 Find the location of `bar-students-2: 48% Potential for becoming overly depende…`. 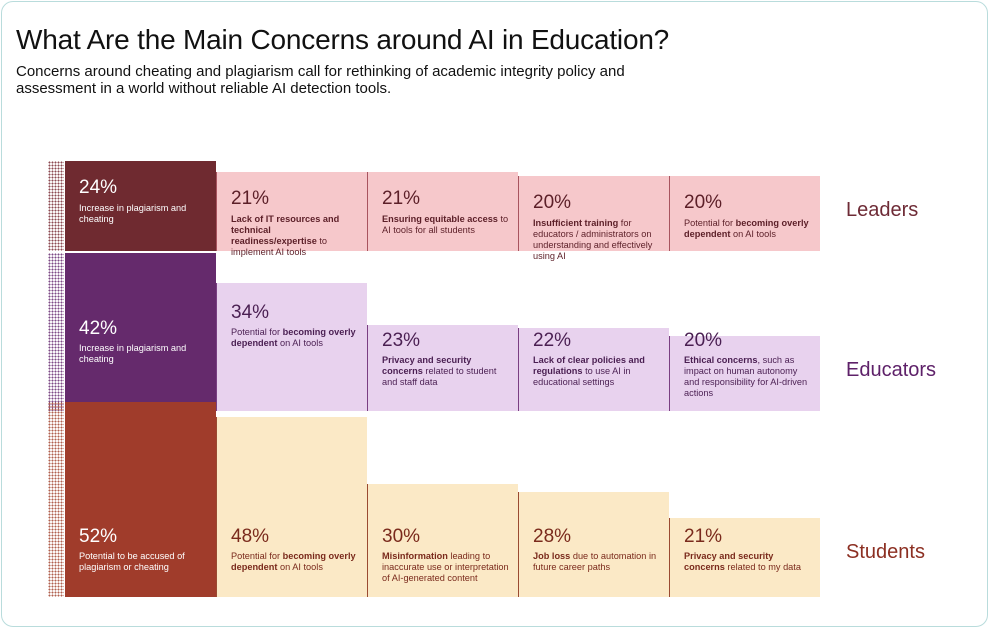

bar-students-2: 48% Potential for becoming overly depende… is located at coordinates (291, 507).